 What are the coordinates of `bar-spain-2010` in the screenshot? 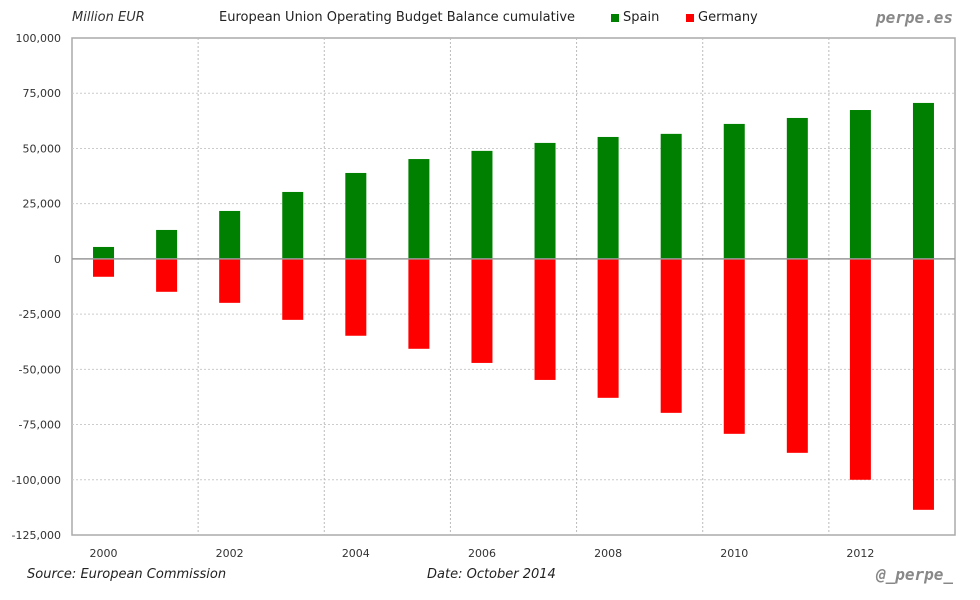 It's located at (734, 191).